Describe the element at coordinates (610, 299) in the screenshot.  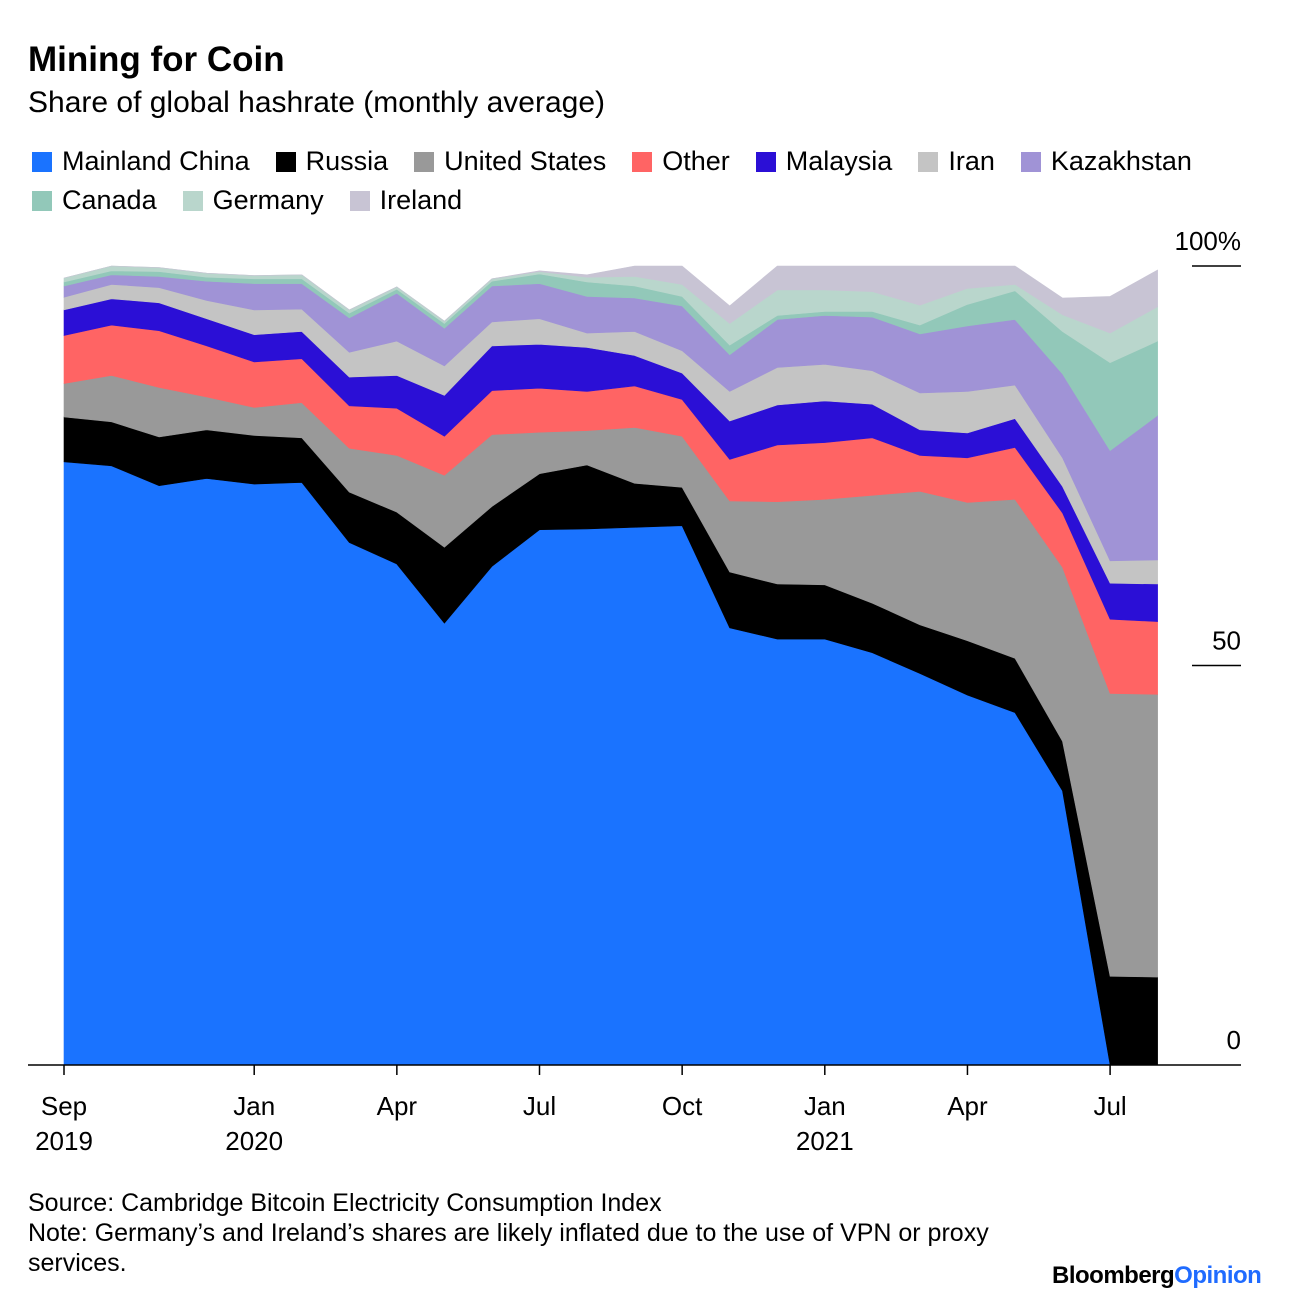
I see `area-ireland` at that location.